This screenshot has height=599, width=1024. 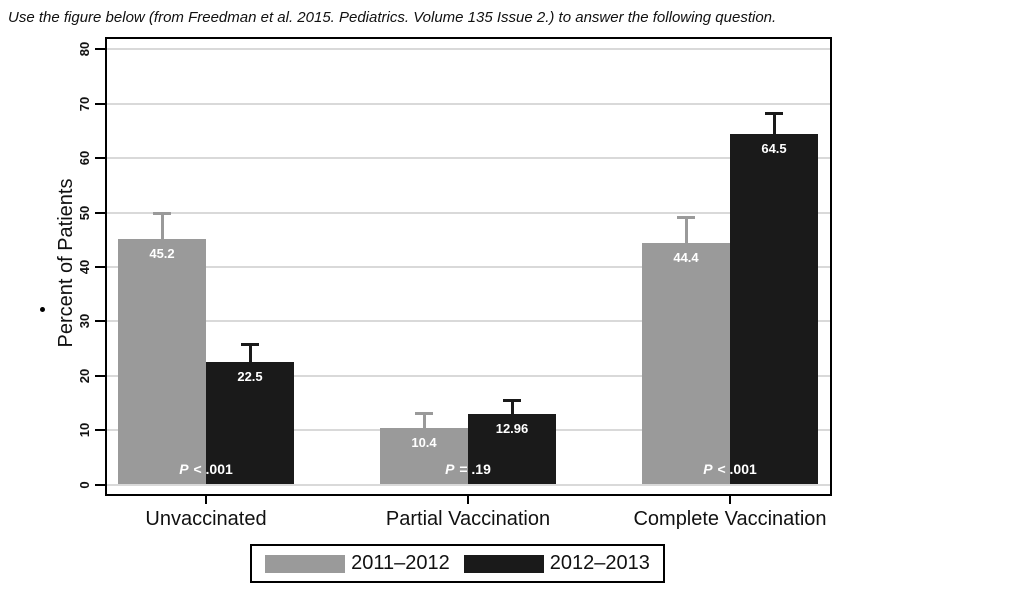 I want to click on x-axis-tick-Complete Vaccination, so click(x=730, y=500).